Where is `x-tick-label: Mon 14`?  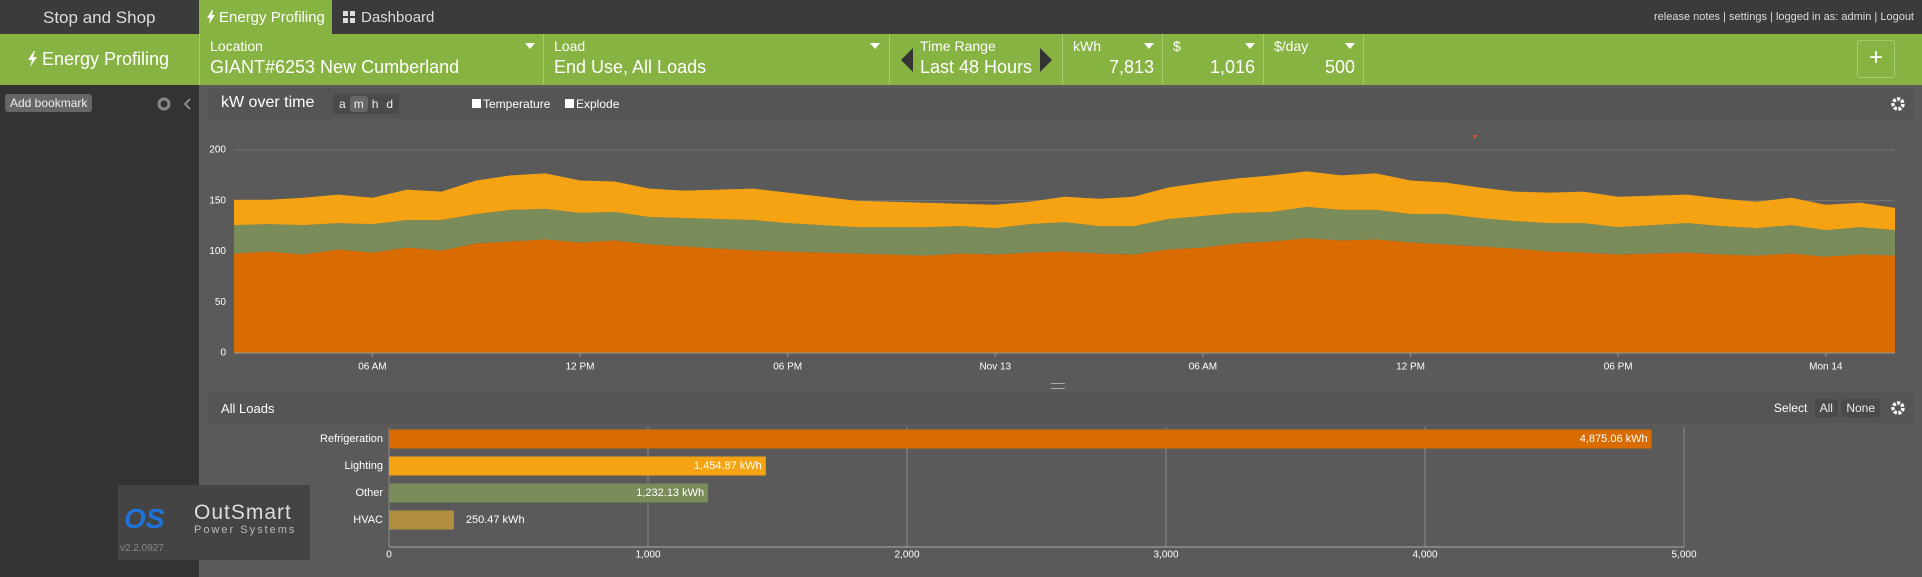 x-tick-label: Mon 14 is located at coordinates (1826, 367).